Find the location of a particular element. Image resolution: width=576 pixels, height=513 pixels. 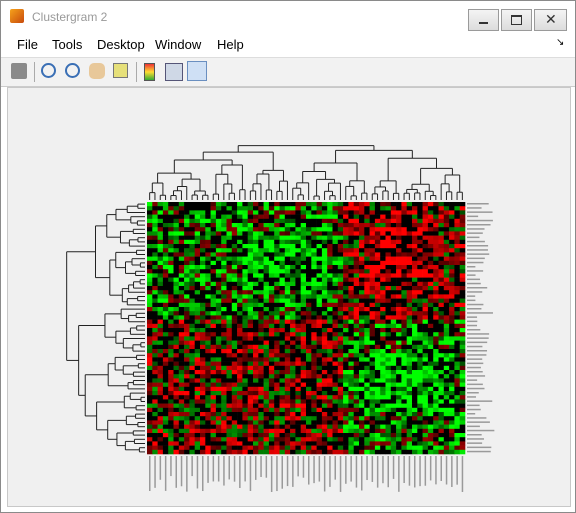

print-button is located at coordinates (19, 71).